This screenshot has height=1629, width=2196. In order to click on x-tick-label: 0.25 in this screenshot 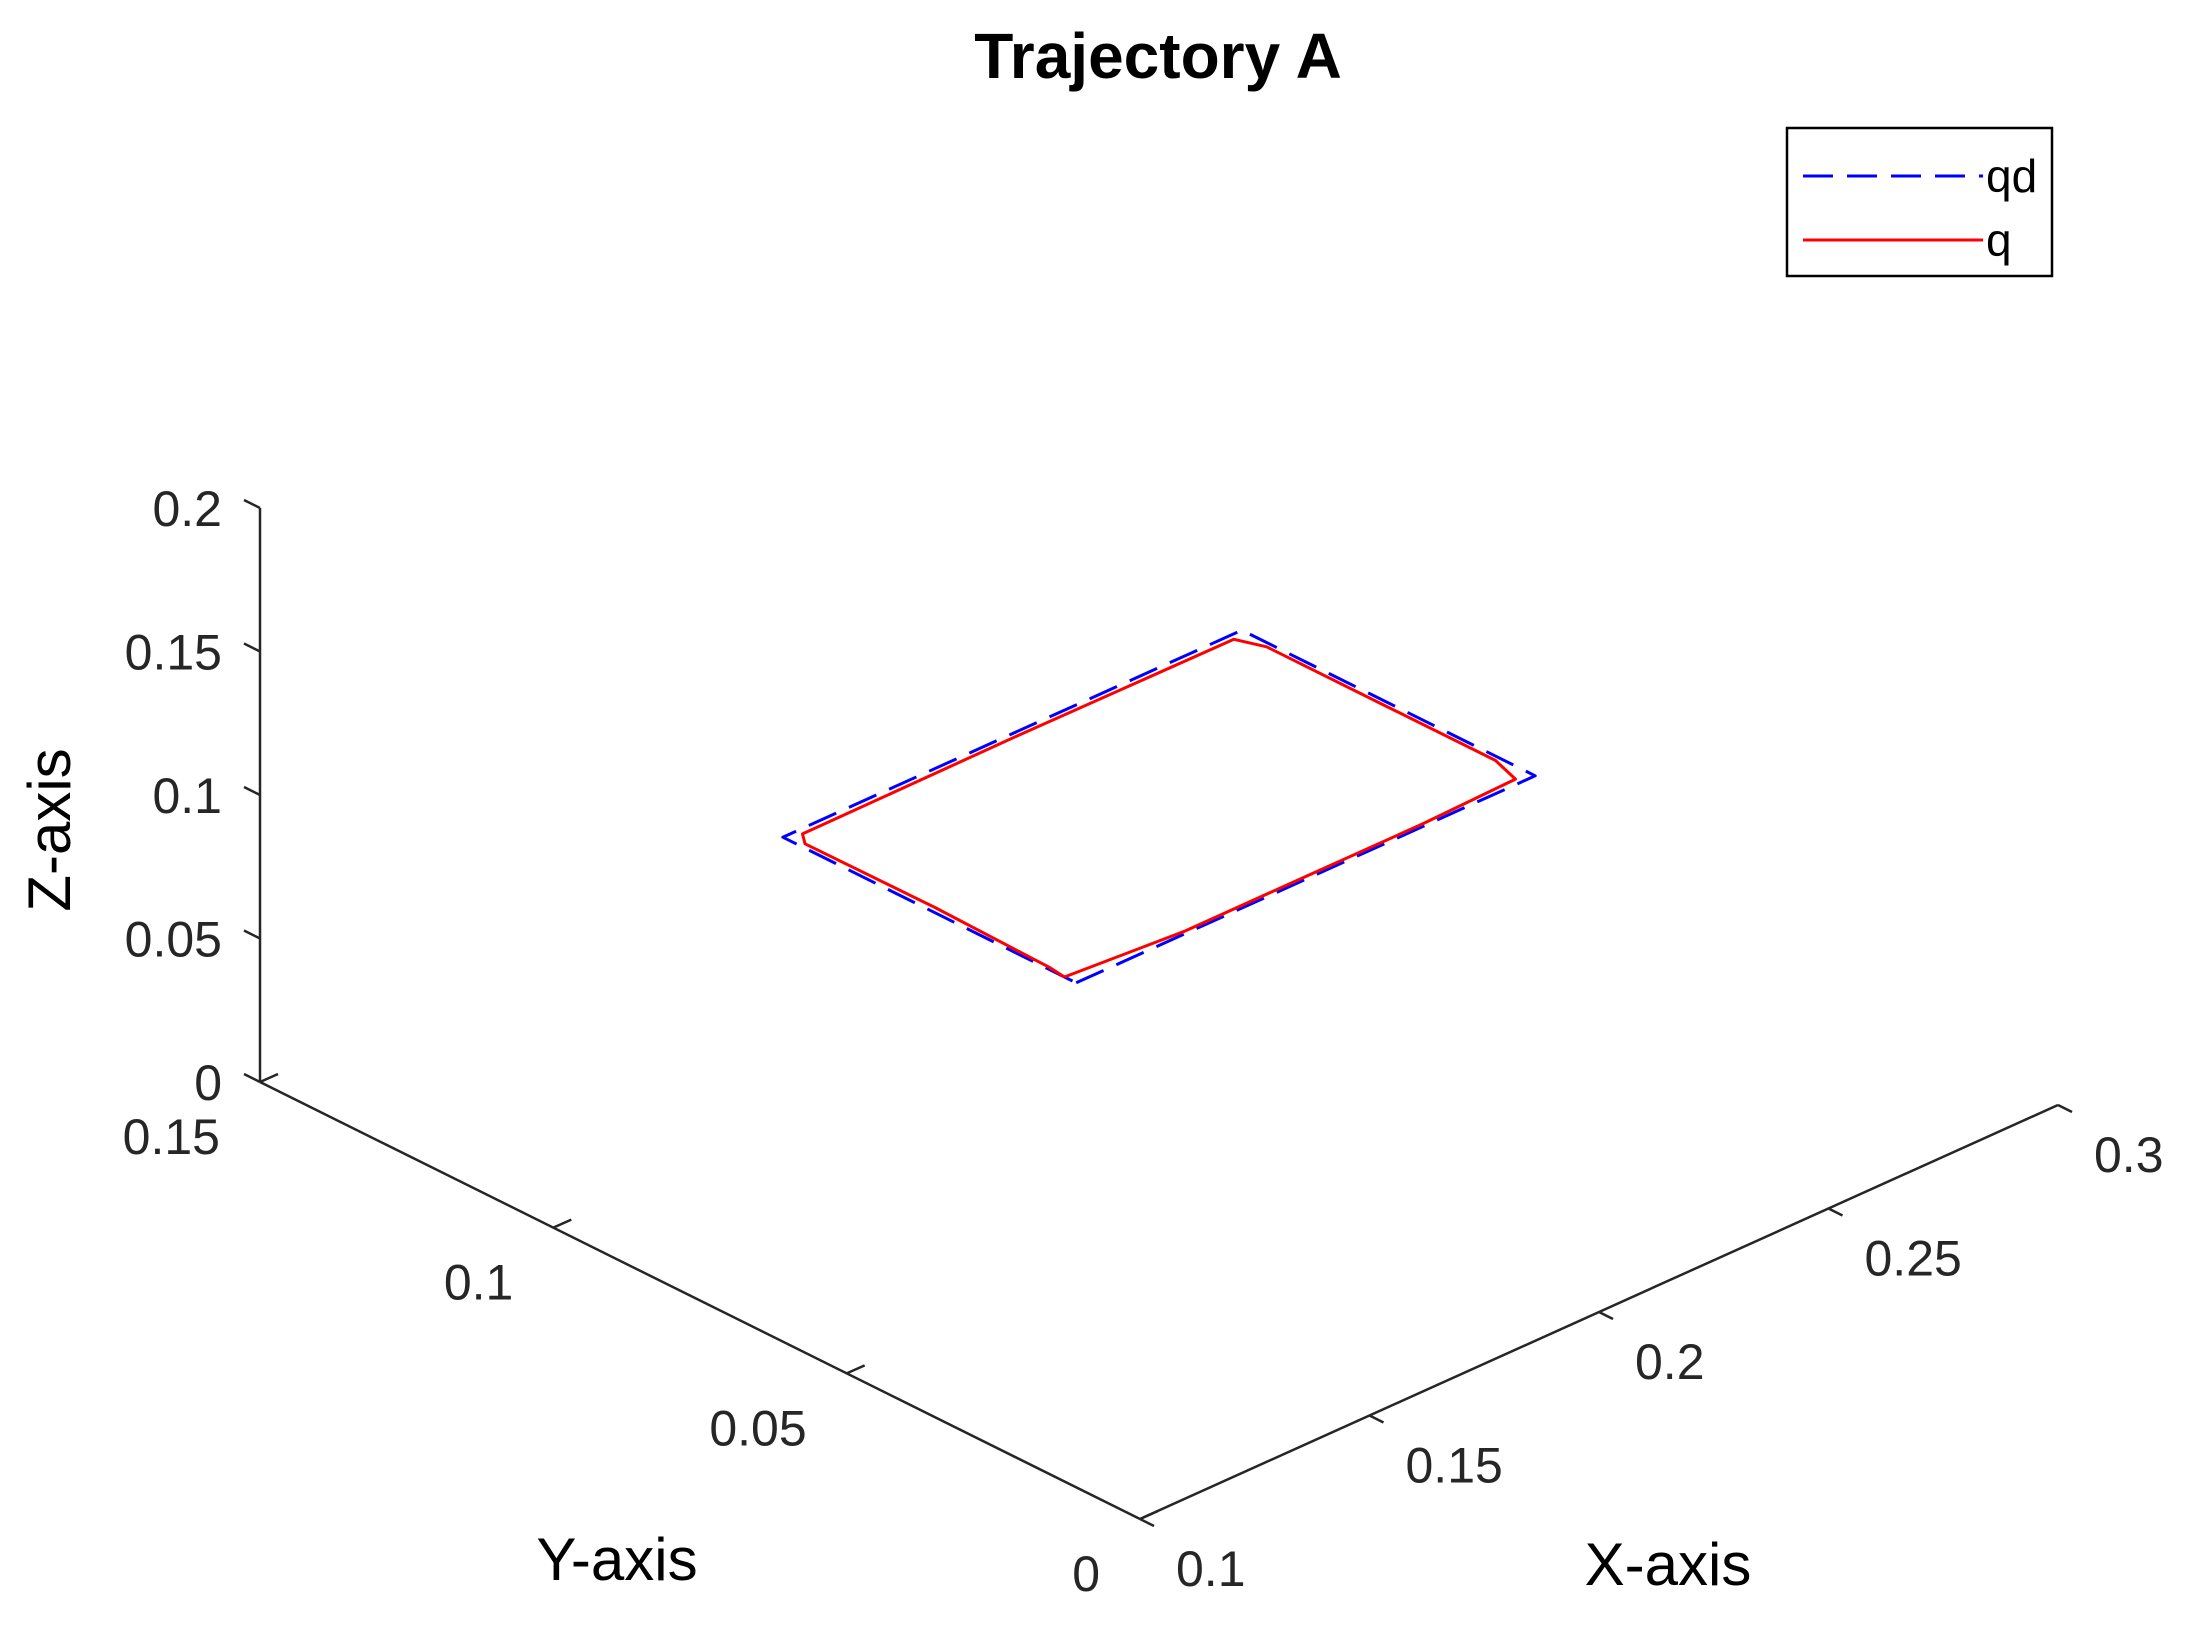, I will do `click(1913, 1259)`.